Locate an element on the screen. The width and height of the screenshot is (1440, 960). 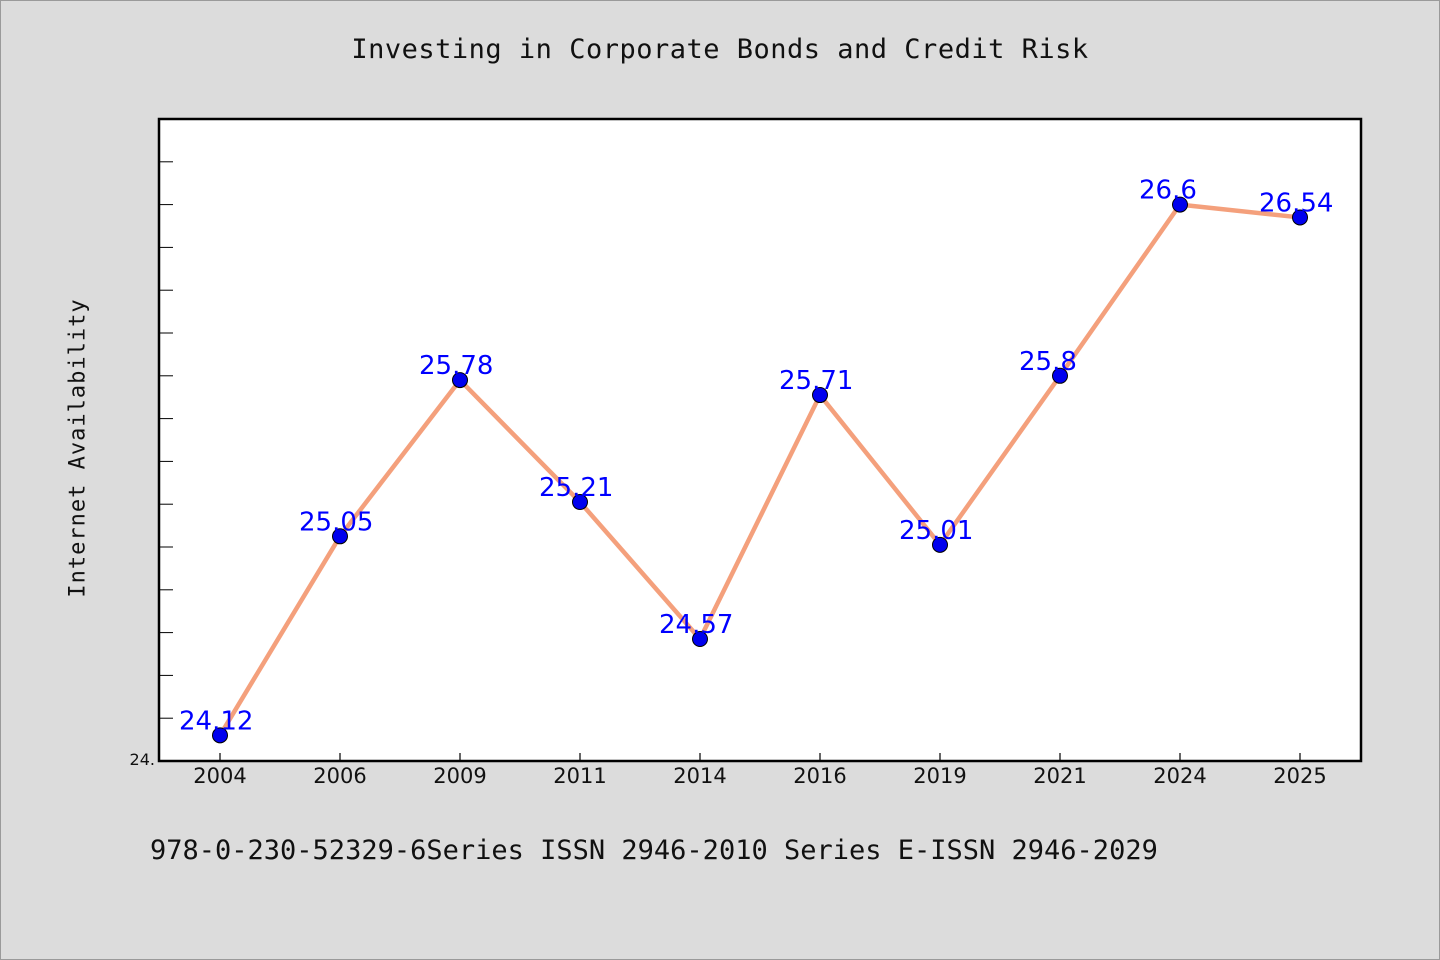
x-tick-label: 2016 is located at coordinates (819, 776).